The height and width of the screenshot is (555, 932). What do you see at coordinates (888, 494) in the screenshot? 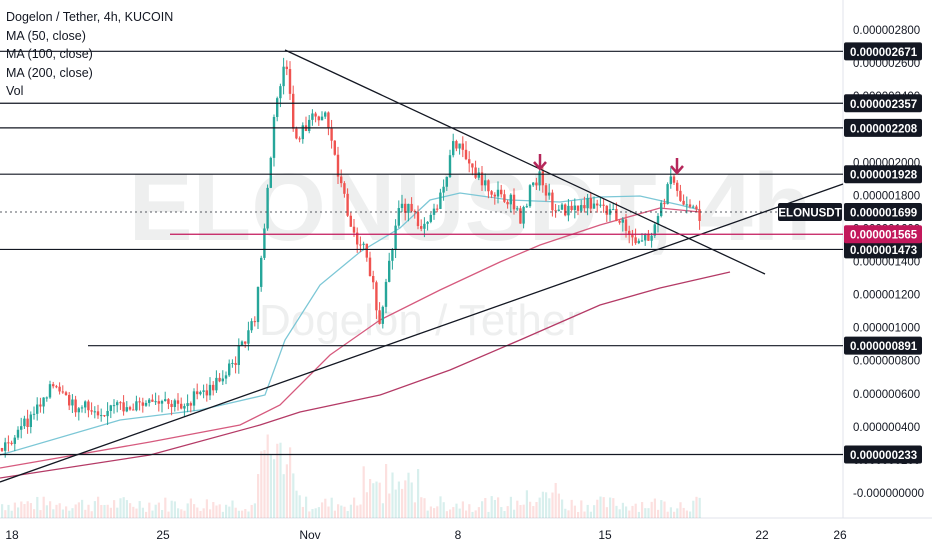
I see `y-tick-label: -0.000000000` at bounding box center [888, 494].